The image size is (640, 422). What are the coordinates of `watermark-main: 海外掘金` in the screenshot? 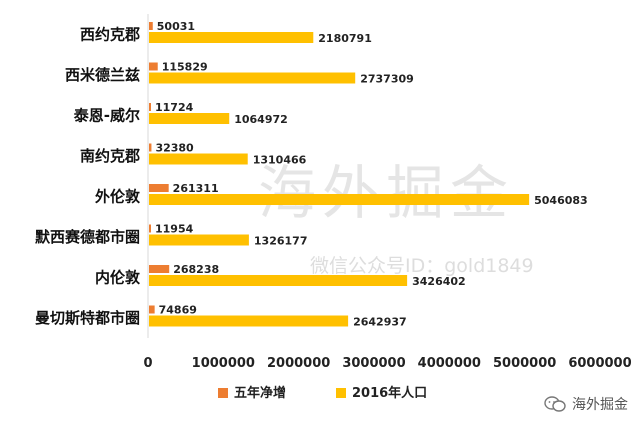 It's located at (386, 193).